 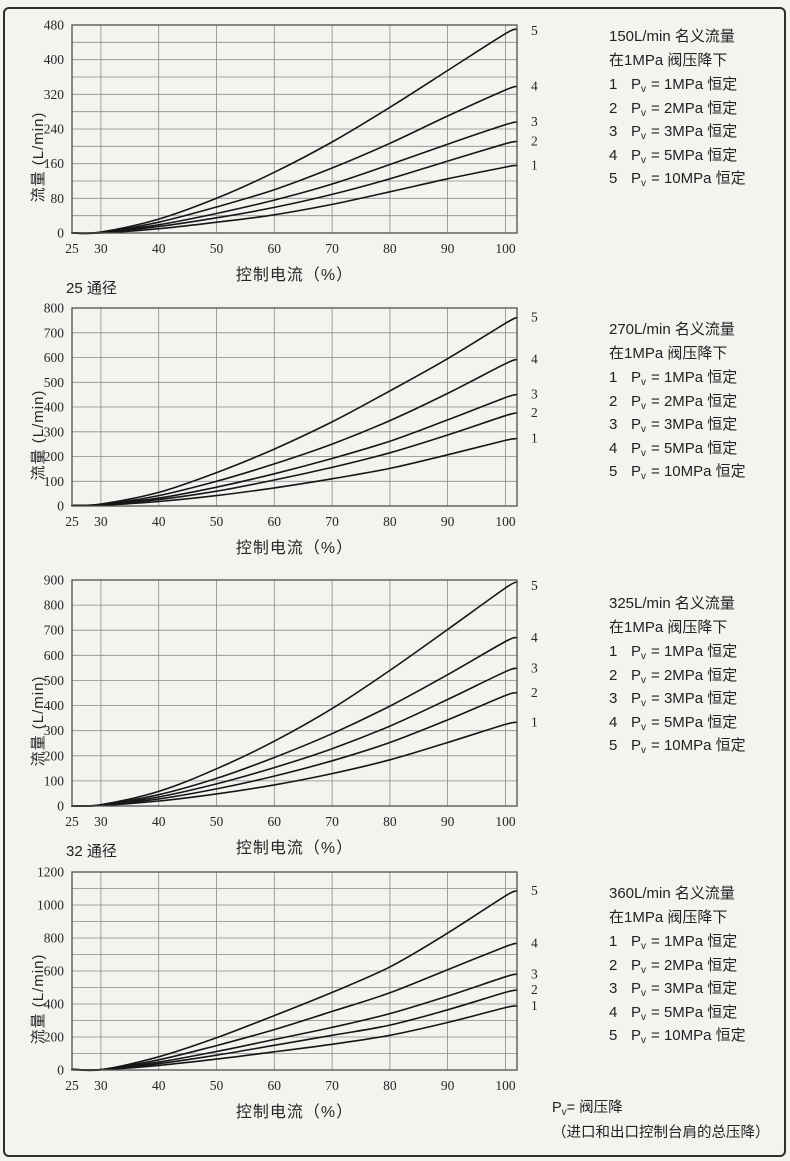 I want to click on curves, so click(x=294, y=694).